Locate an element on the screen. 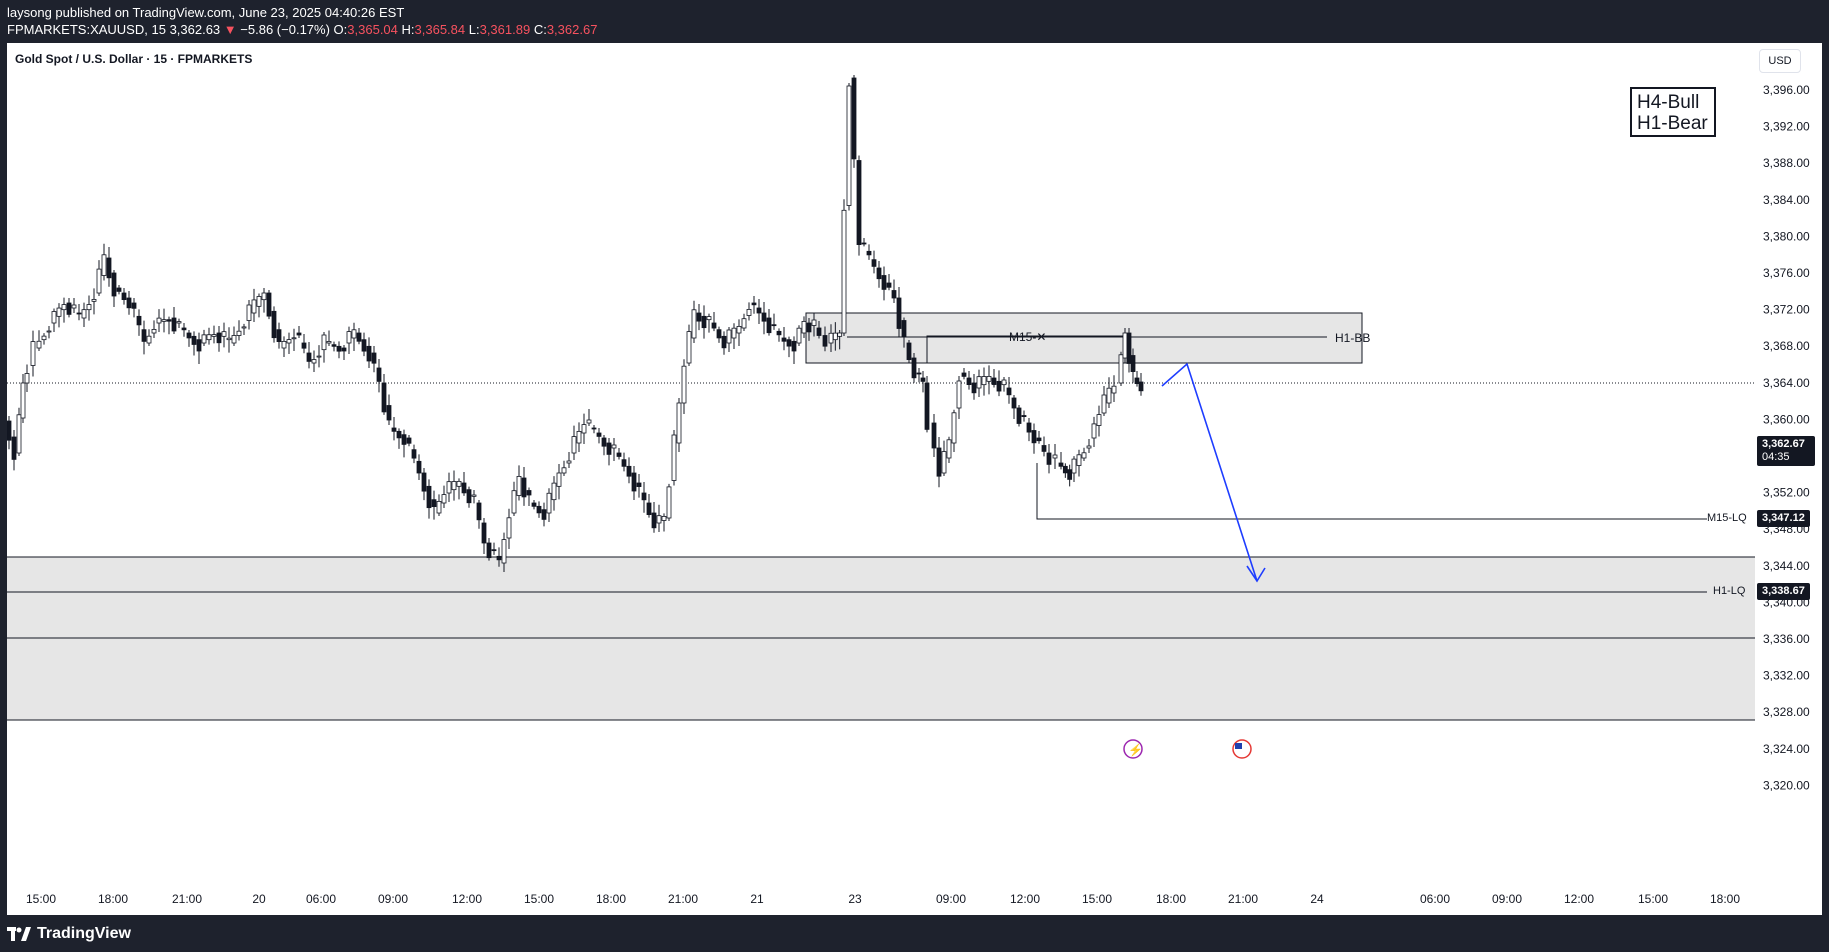 Image resolution: width=1829 pixels, height=952 pixels. low-value: 3,361.89 is located at coordinates (505, 29).